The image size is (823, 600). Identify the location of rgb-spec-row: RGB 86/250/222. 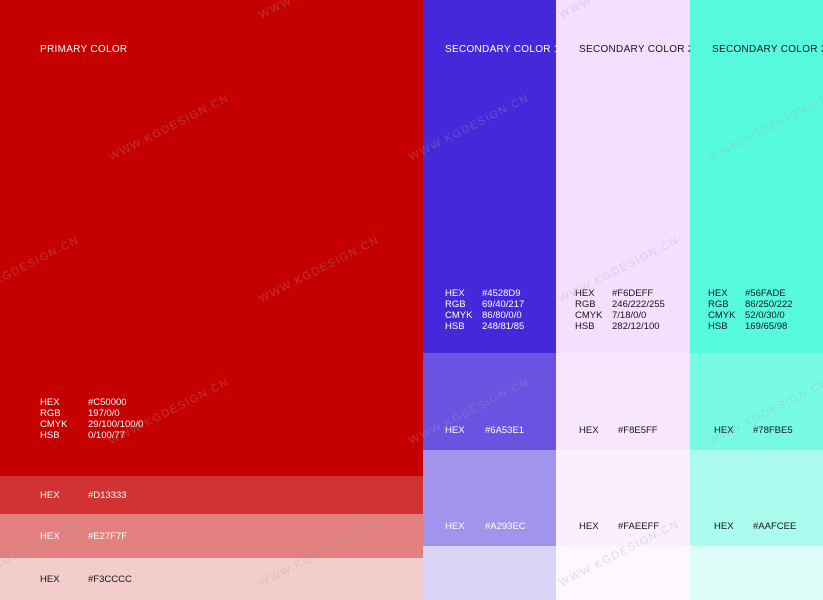
(750, 304).